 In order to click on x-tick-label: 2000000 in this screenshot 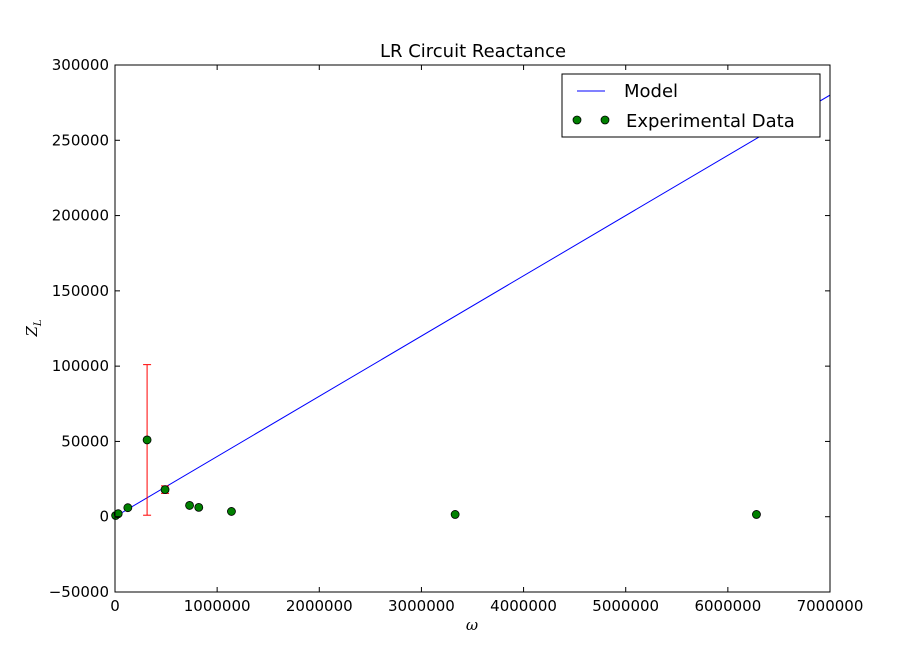, I will do `click(319, 606)`.